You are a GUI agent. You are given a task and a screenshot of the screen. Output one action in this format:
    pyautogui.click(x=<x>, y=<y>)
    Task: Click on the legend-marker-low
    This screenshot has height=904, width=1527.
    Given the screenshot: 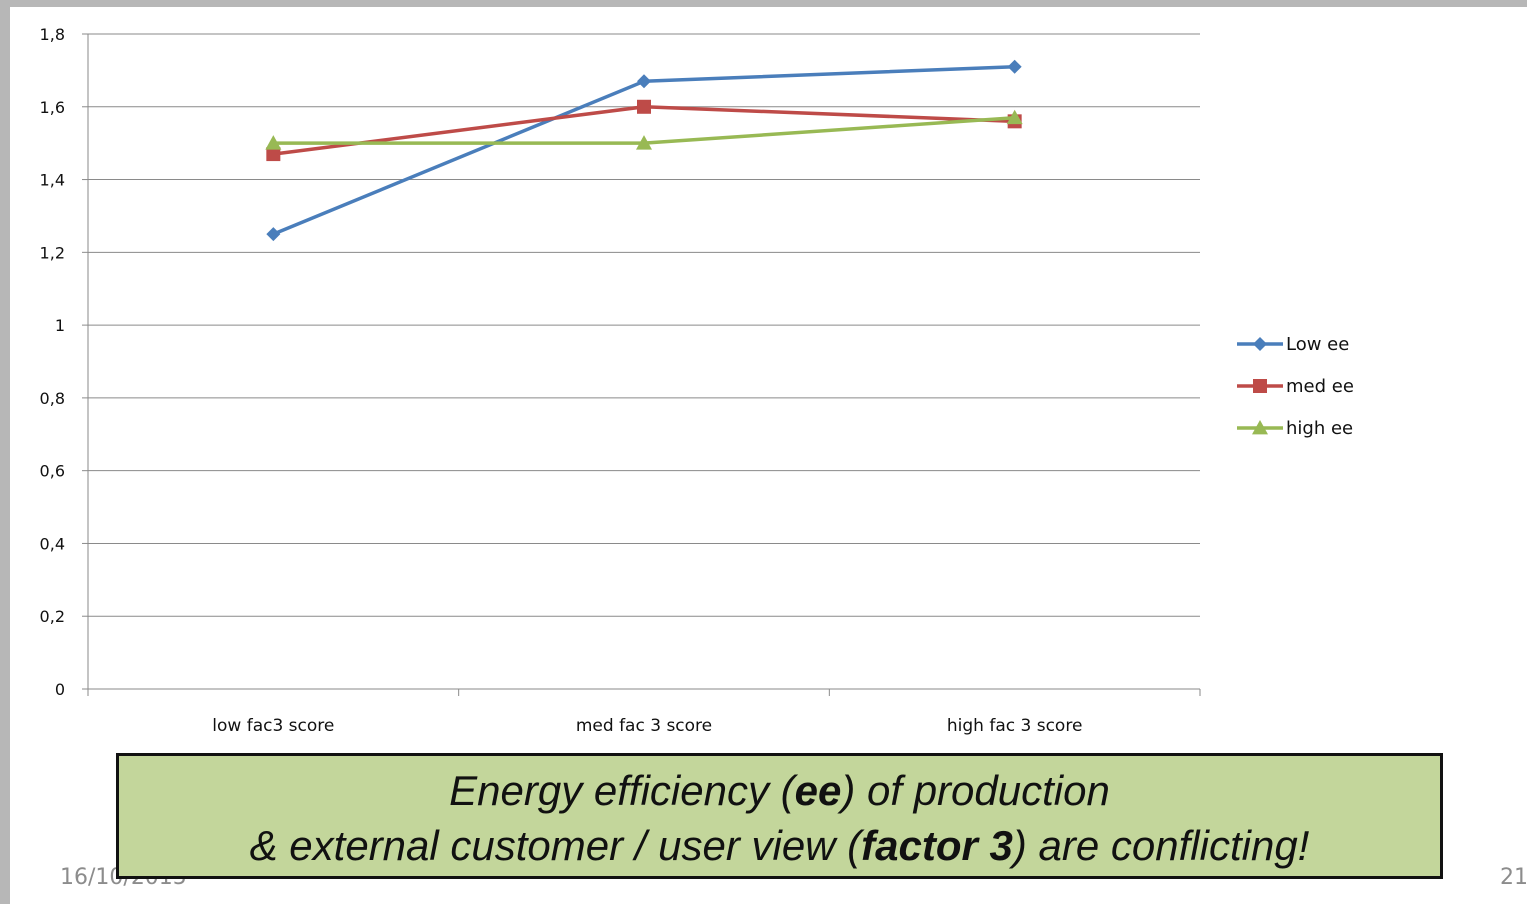 What is the action you would take?
    pyautogui.click(x=1260, y=344)
    